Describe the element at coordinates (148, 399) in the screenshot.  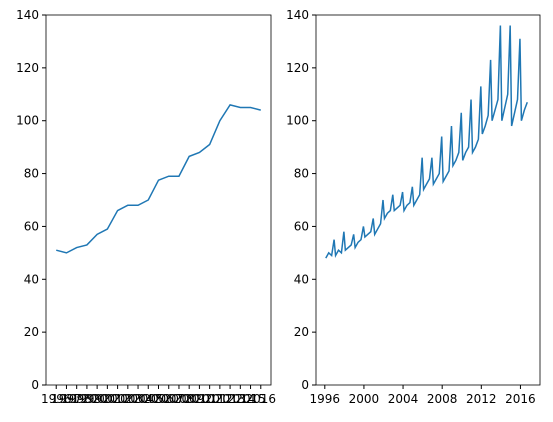
I see `x-tick-label: 2005` at that location.